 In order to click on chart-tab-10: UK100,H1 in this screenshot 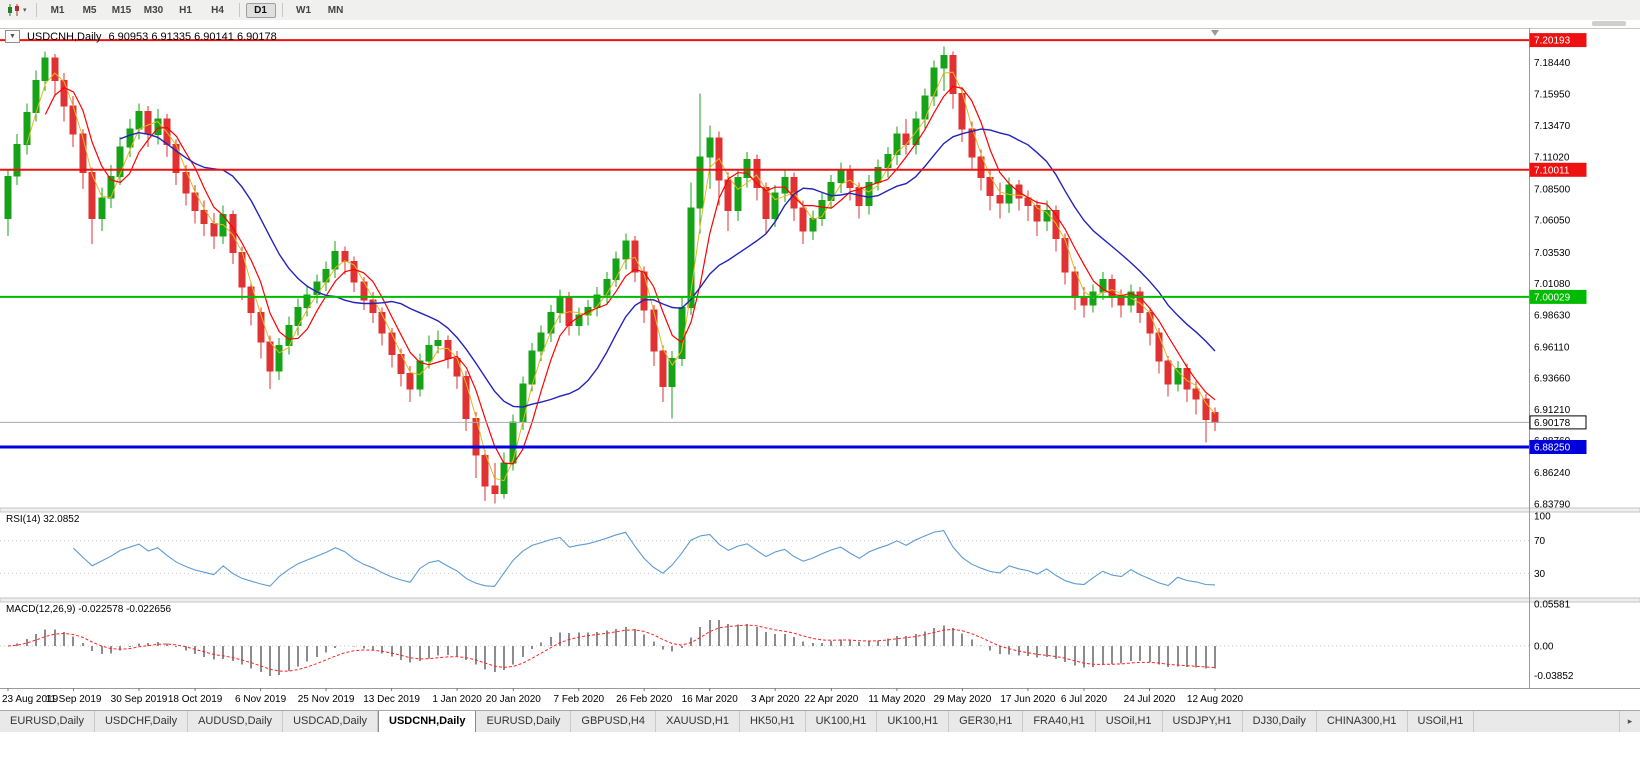, I will do `click(913, 721)`.